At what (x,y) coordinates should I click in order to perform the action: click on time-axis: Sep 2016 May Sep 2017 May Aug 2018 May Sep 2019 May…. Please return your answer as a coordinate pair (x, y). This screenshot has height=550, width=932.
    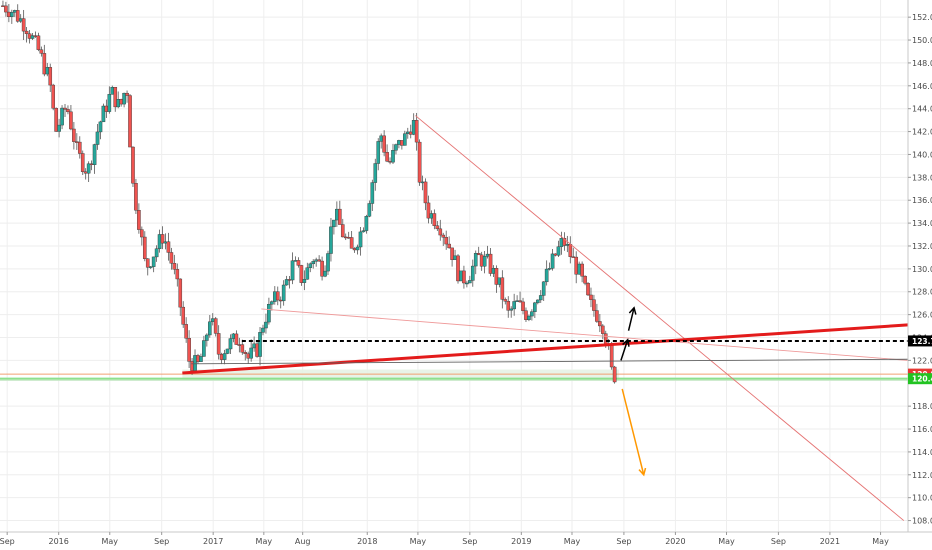
    Looking at the image, I should click on (444, 539).